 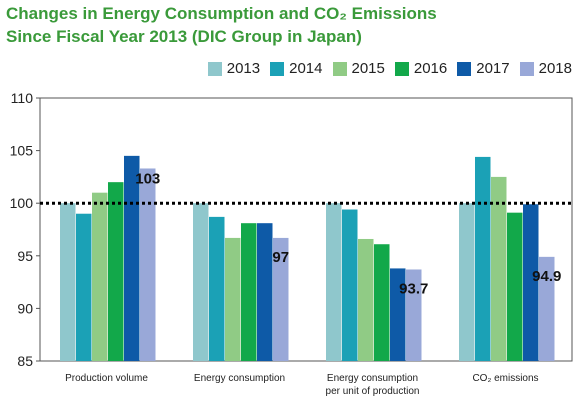 I want to click on data-label: 93.7, so click(x=413, y=288).